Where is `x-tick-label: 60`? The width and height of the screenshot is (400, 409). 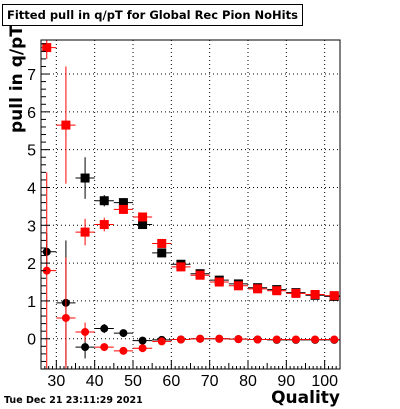 x-tick-label: 60 is located at coordinates (171, 381).